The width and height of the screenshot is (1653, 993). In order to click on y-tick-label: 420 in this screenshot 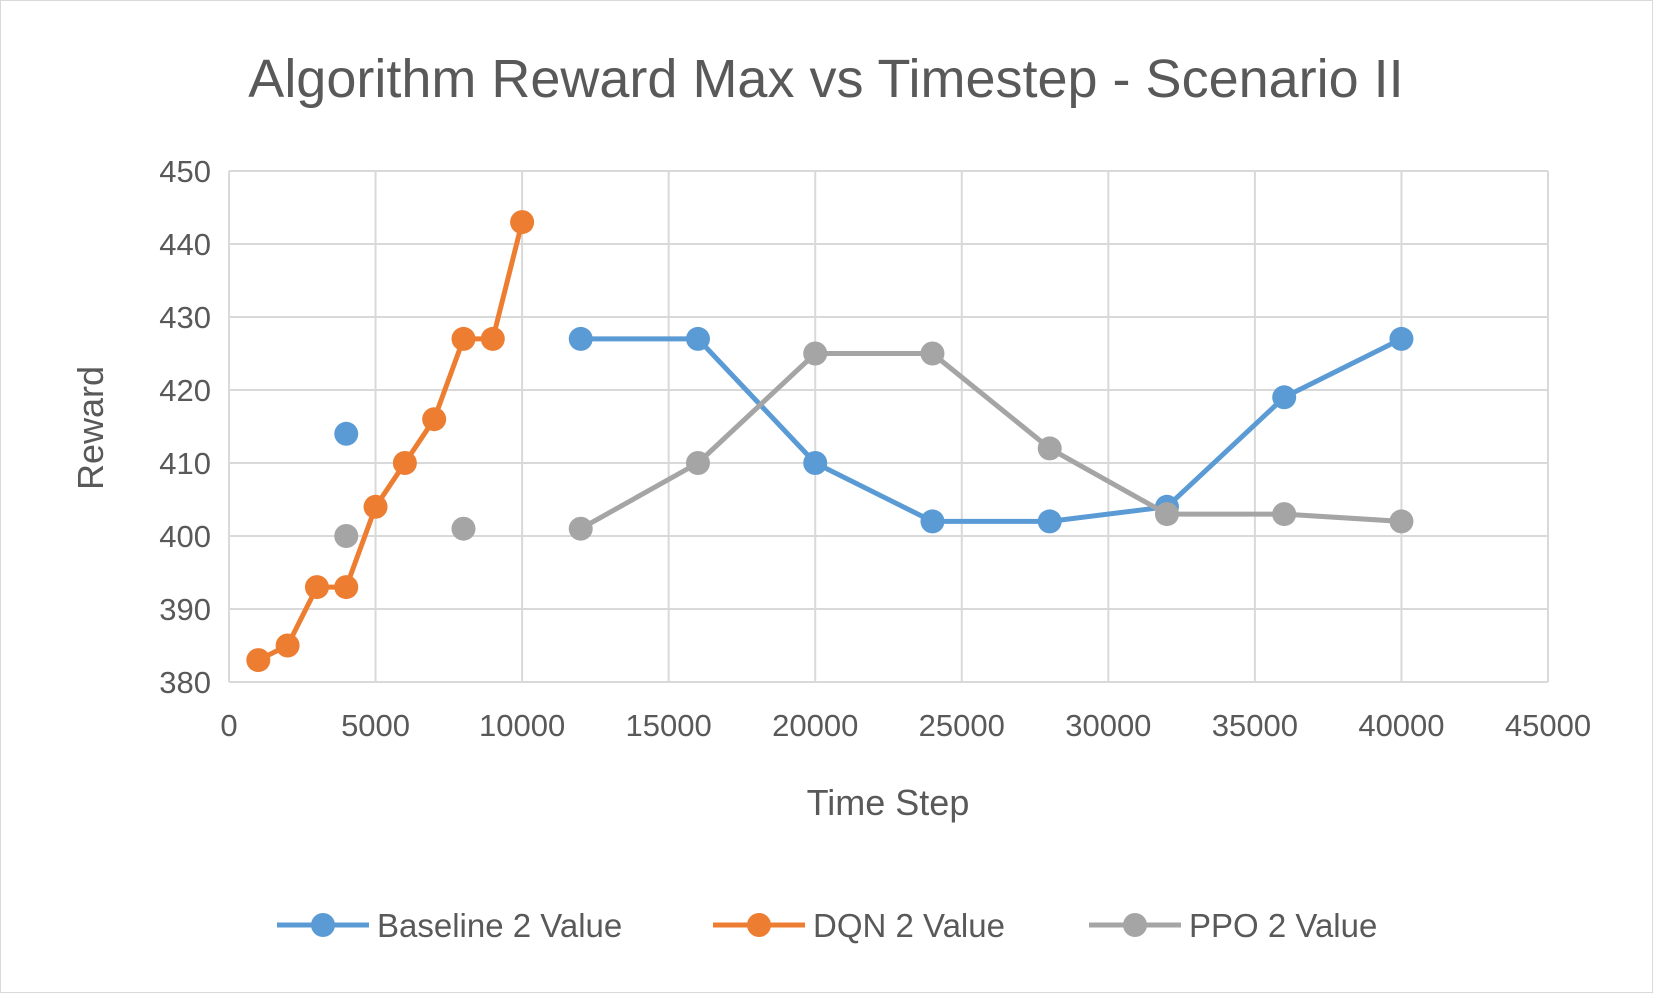, I will do `click(185, 390)`.